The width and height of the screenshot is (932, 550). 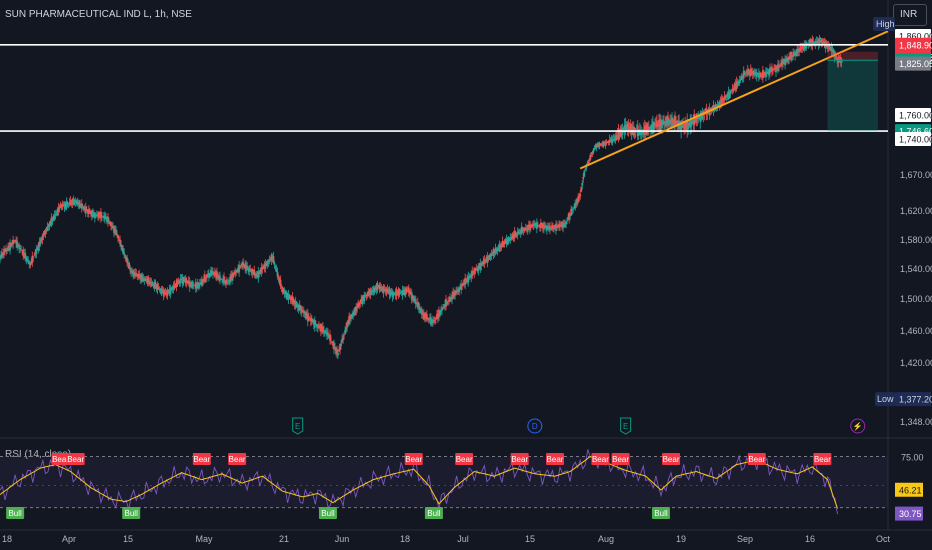 What do you see at coordinates (284, 539) in the screenshot?
I see `time-axis-tick: 21` at bounding box center [284, 539].